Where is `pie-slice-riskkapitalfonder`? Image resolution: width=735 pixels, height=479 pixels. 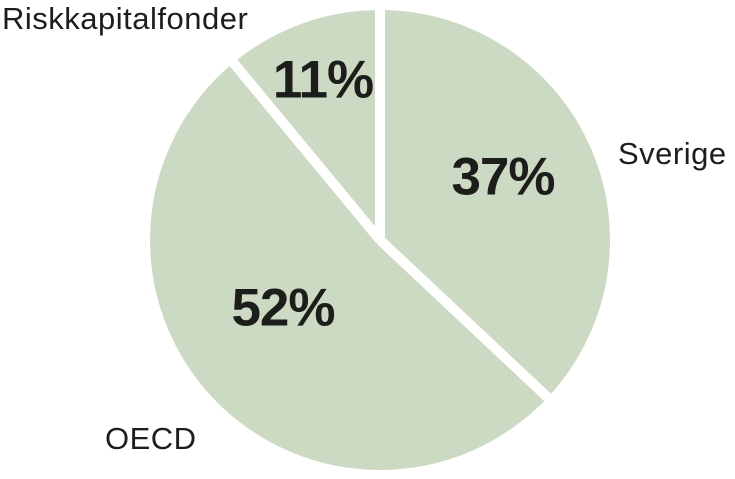
pie-slice-riskkapitalfonder is located at coordinates (306, 124).